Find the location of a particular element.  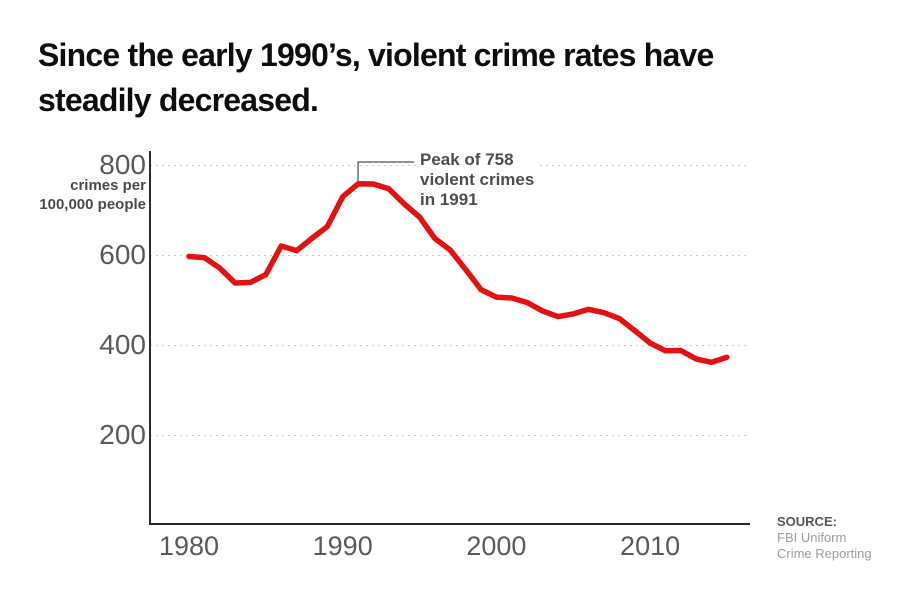

y-tick-400: 400 is located at coordinates (122, 344).